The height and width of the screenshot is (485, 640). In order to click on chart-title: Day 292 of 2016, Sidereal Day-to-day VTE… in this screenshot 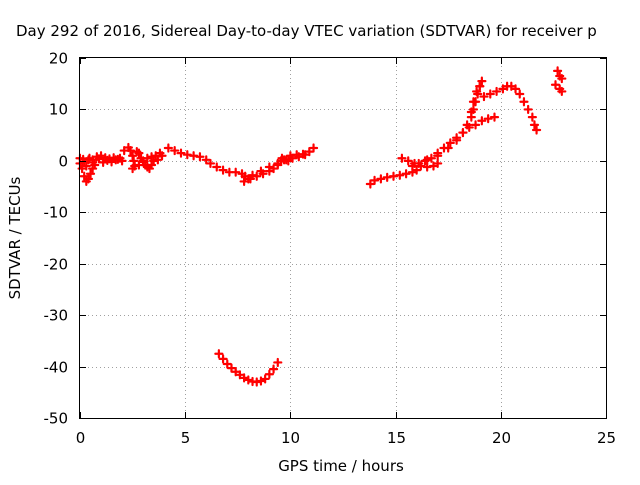, I will do `click(306, 31)`.